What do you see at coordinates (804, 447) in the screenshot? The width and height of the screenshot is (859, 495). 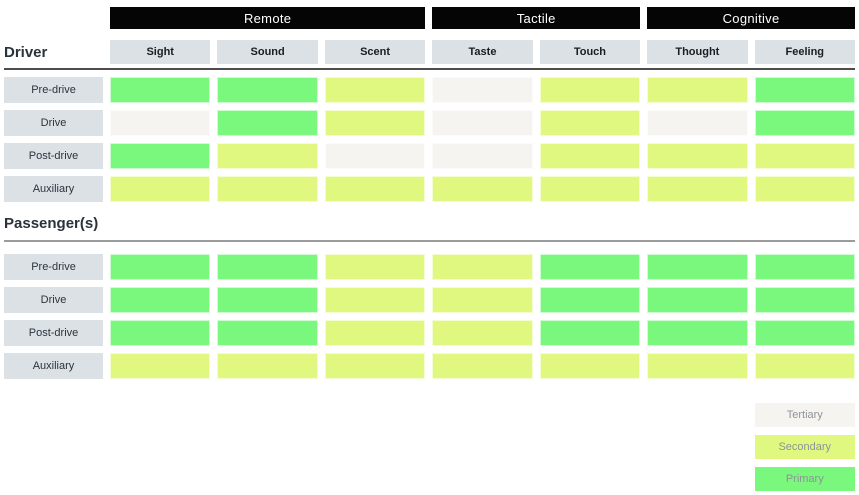 I see `legend-item-secondary: Secondary` at bounding box center [804, 447].